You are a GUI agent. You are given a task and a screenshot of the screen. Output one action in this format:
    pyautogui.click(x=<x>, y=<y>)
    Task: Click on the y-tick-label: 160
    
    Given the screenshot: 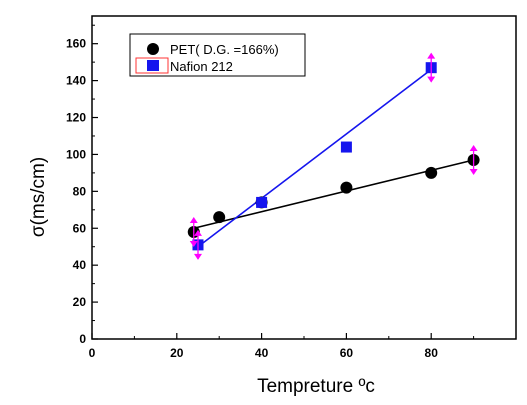 What is the action you would take?
    pyautogui.click(x=76, y=44)
    